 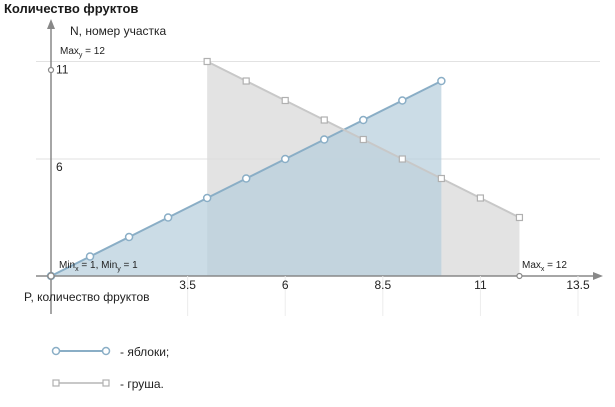 I want to click on chart-title: Количество фруктов, so click(x=71, y=8).